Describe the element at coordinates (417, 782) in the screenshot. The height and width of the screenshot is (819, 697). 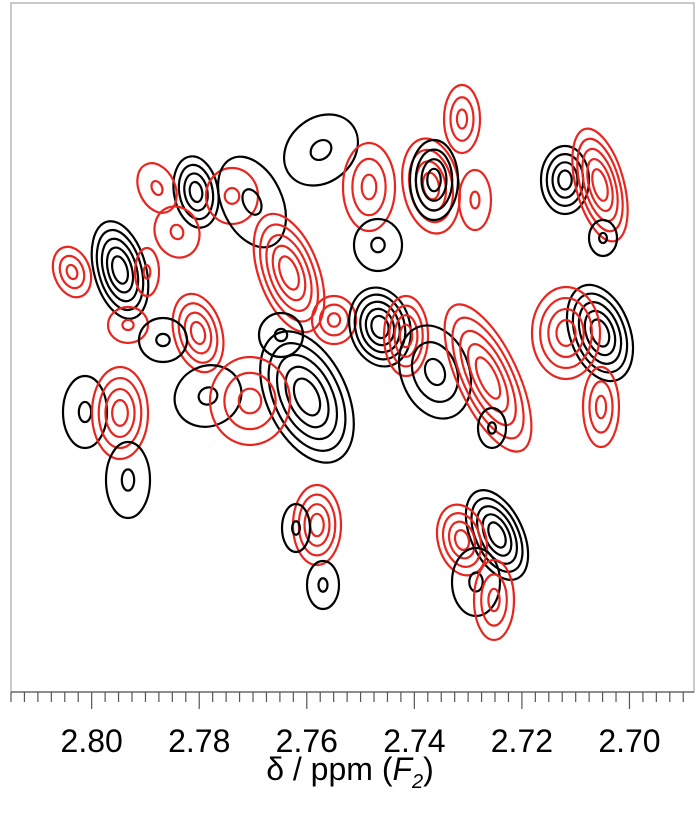
I see `x-axis-title-subscript: 2` at that location.